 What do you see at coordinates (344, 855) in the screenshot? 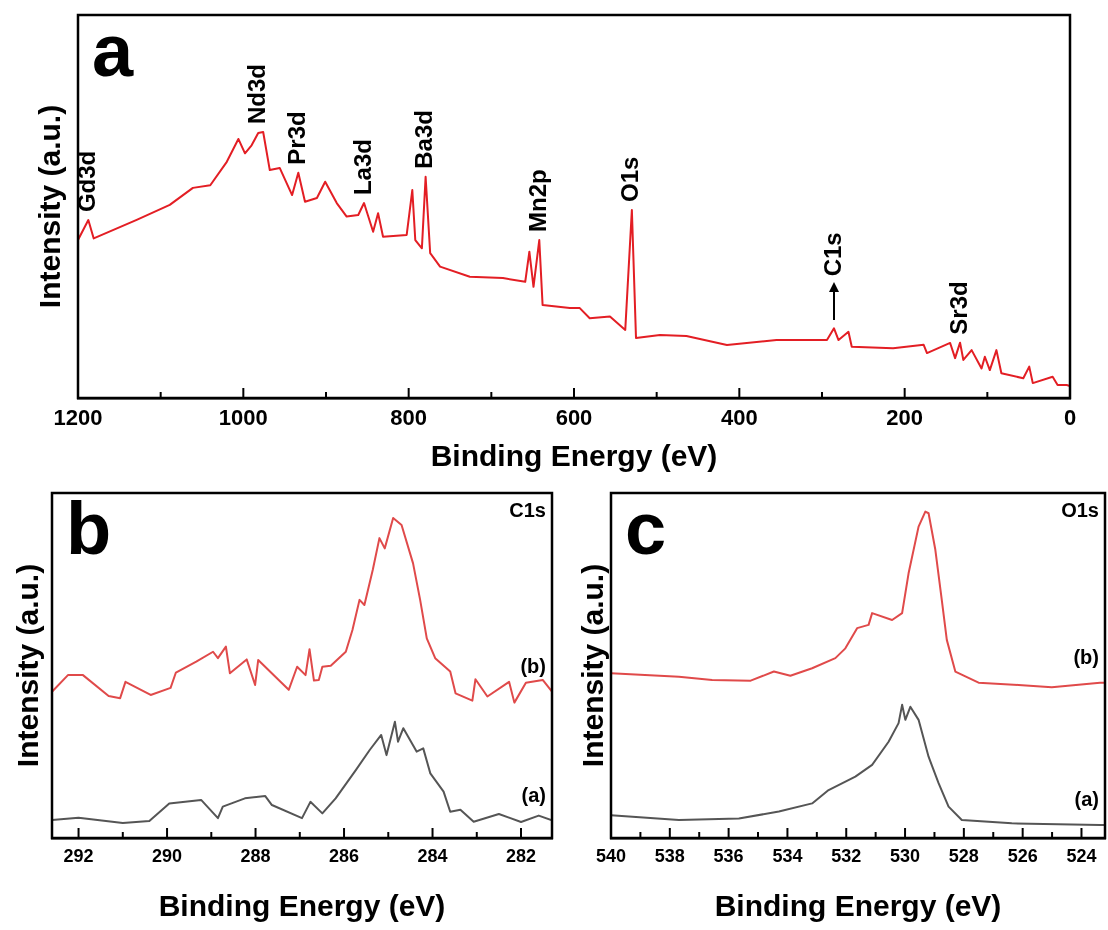
I see `x-tick-label: 286` at bounding box center [344, 855].